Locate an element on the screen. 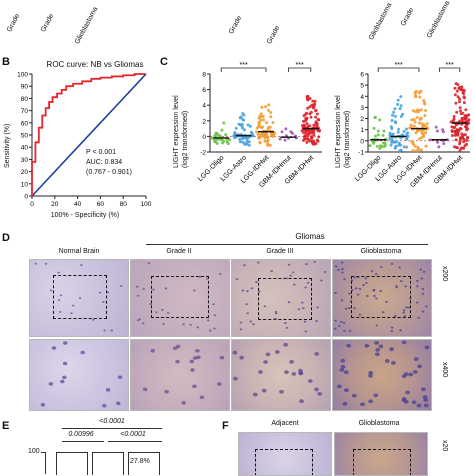 The width and height of the screenshot is (474, 476). dotplot-left-sig-bracket is located at coordinates (299, 69).